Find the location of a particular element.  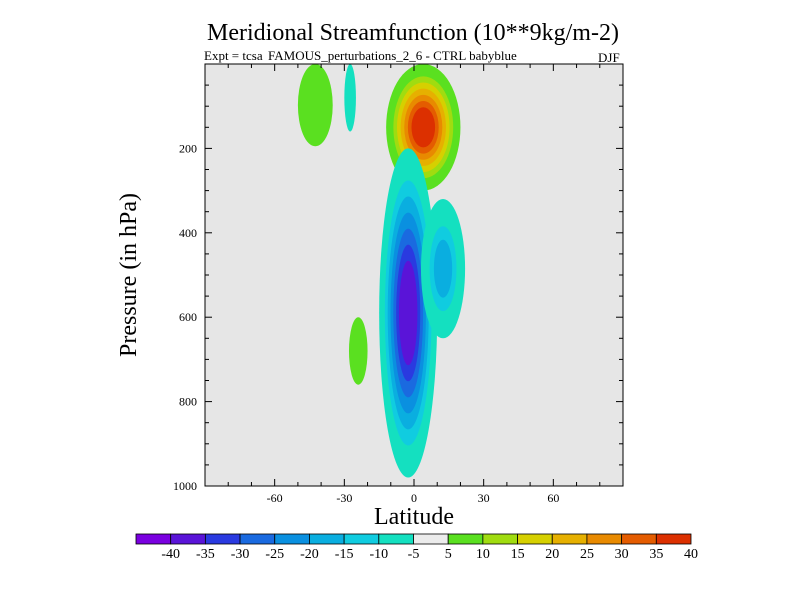

colorbar-label: 35 is located at coordinates (656, 554).